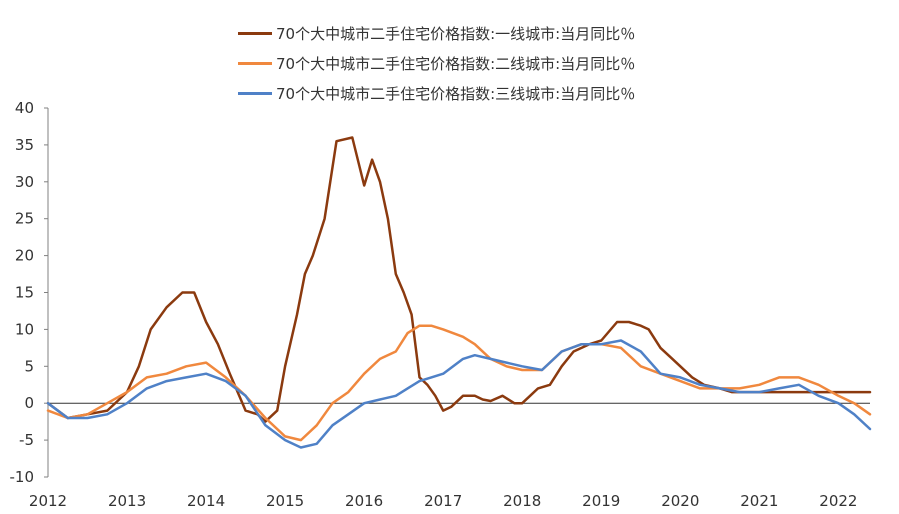 Image resolution: width=899 pixels, height=514 pixels. Describe the element at coordinates (24, 182) in the screenshot. I see `y-tick-label: 30` at that location.